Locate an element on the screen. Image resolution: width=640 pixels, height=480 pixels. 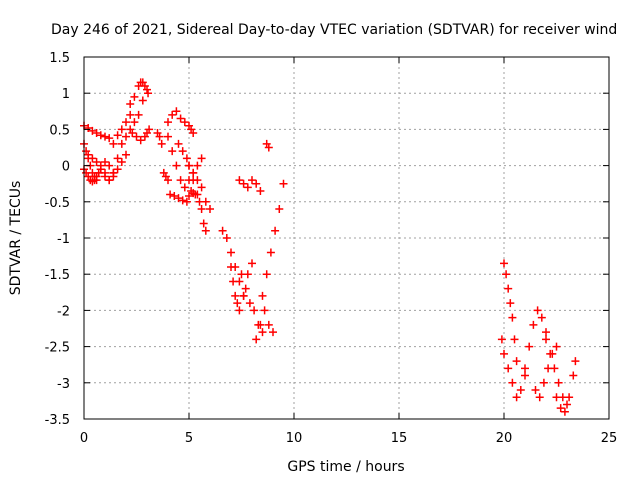
series-prn-u is located at coordinates (510, 312).